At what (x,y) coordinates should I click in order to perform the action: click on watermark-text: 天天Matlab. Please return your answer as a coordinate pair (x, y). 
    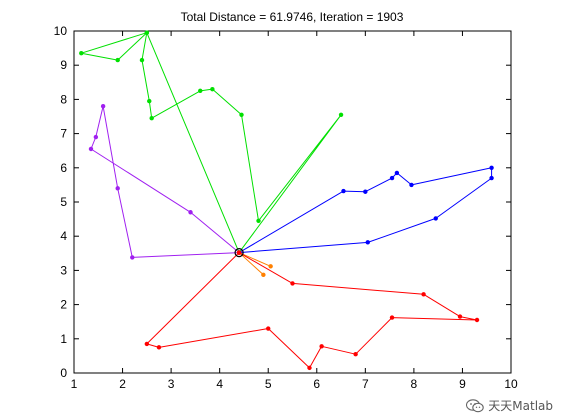
    Looking at the image, I should click on (520, 406).